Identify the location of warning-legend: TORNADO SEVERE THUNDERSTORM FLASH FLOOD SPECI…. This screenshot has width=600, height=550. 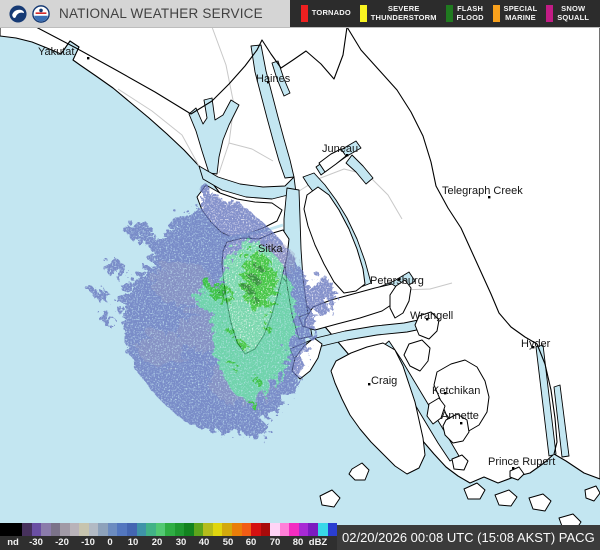
(445, 13).